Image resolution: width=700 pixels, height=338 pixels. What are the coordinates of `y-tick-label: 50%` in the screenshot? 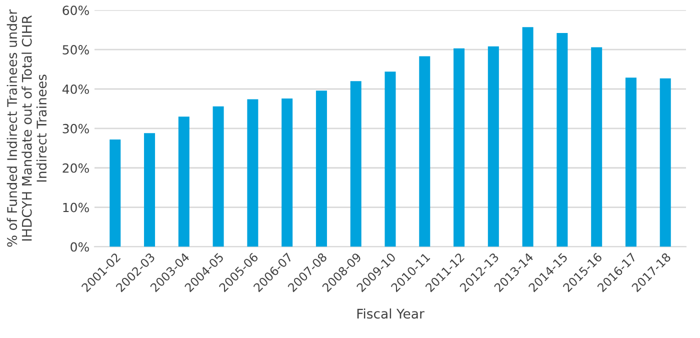 It's located at (75, 49).